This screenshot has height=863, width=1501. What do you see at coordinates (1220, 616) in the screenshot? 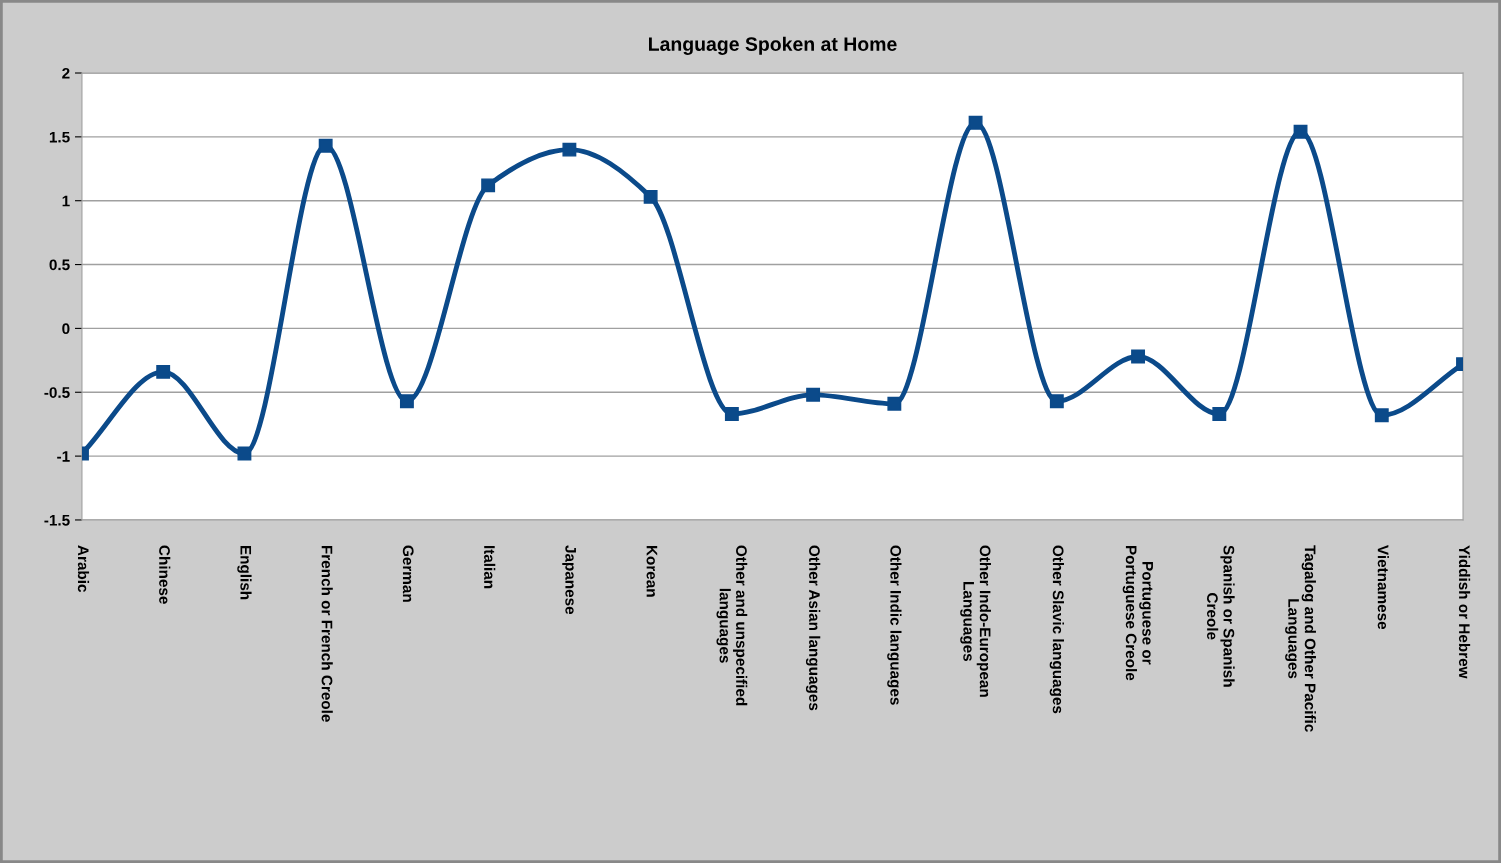
I see `x-tick-label: Spanish or Spanish Creole` at bounding box center [1220, 616].